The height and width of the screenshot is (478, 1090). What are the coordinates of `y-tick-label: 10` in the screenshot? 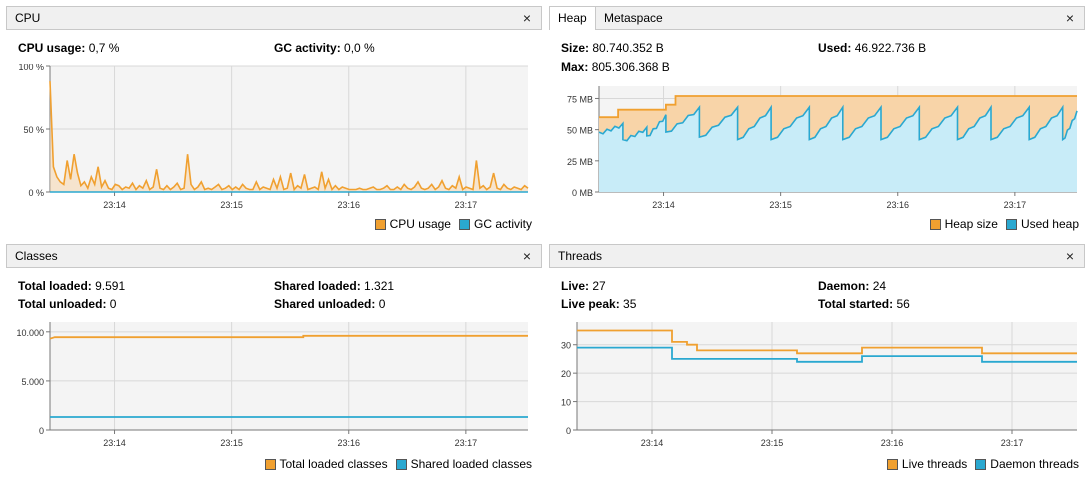 It's located at (566, 403).